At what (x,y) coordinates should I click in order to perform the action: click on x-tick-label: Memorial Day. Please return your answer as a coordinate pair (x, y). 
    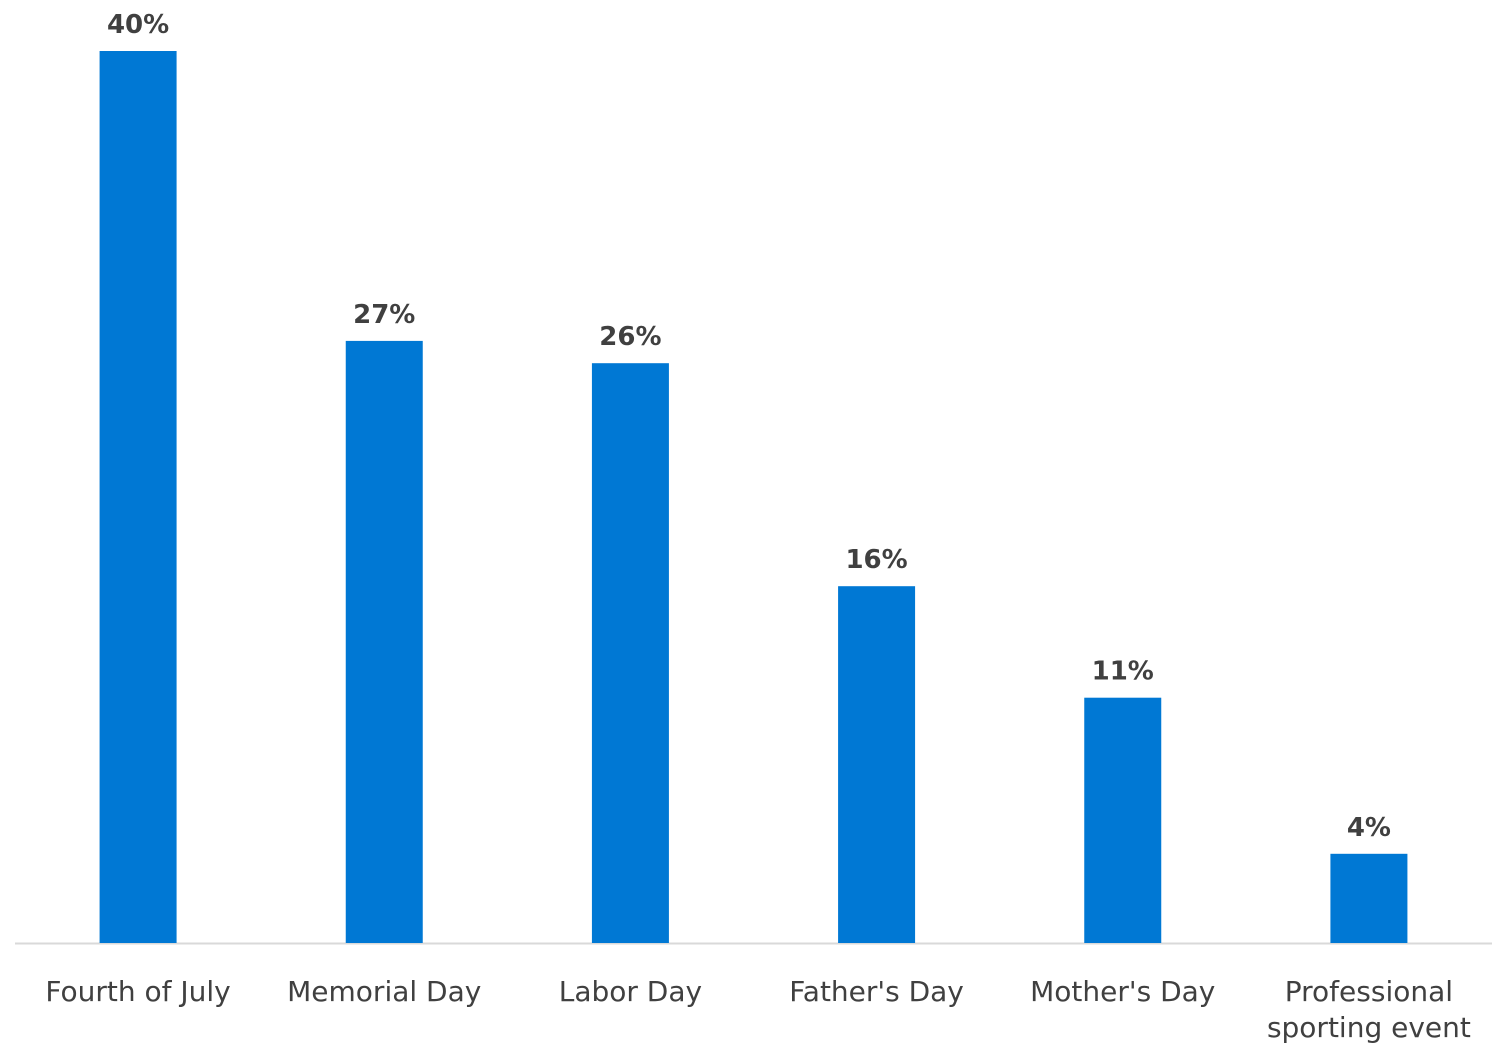
    Looking at the image, I should click on (384, 991).